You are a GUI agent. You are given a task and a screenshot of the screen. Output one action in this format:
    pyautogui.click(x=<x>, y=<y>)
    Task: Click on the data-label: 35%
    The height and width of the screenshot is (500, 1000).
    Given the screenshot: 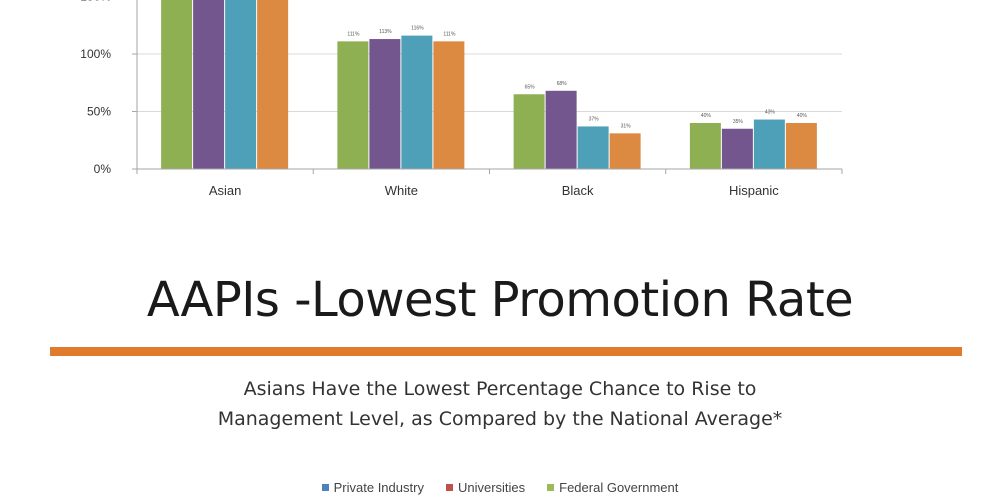 What is the action you would take?
    pyautogui.click(x=738, y=122)
    